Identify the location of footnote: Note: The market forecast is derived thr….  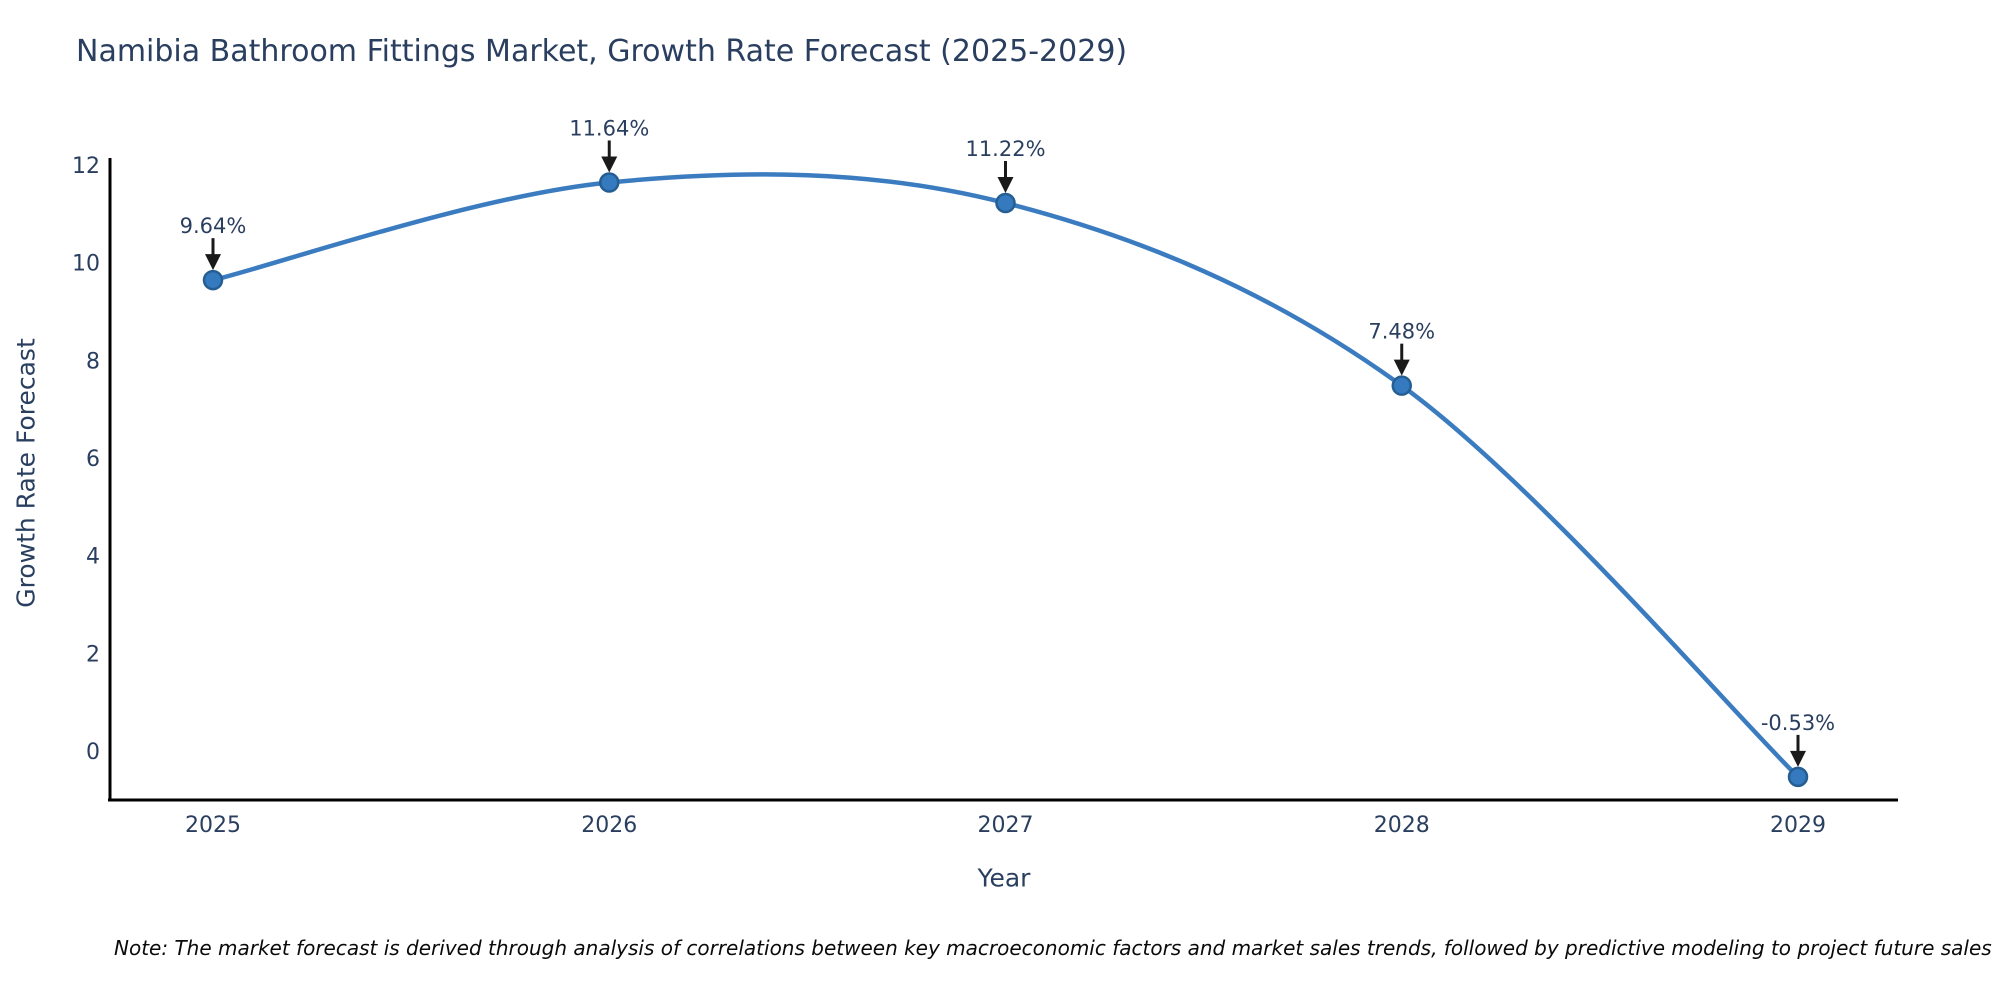
(1053, 948).